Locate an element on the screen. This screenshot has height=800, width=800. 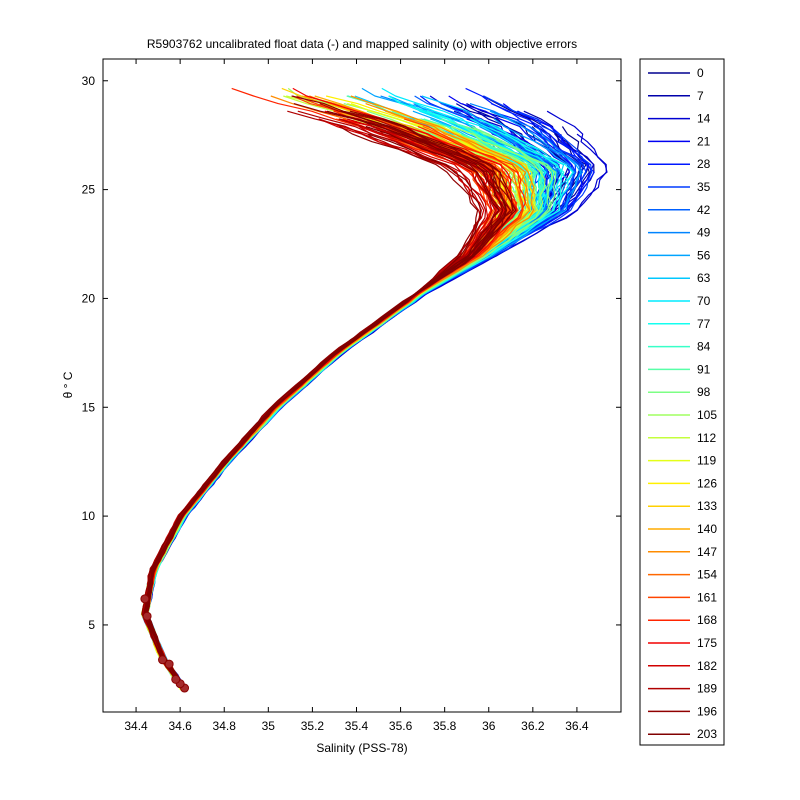
legend-label: 49 is located at coordinates (704, 233).